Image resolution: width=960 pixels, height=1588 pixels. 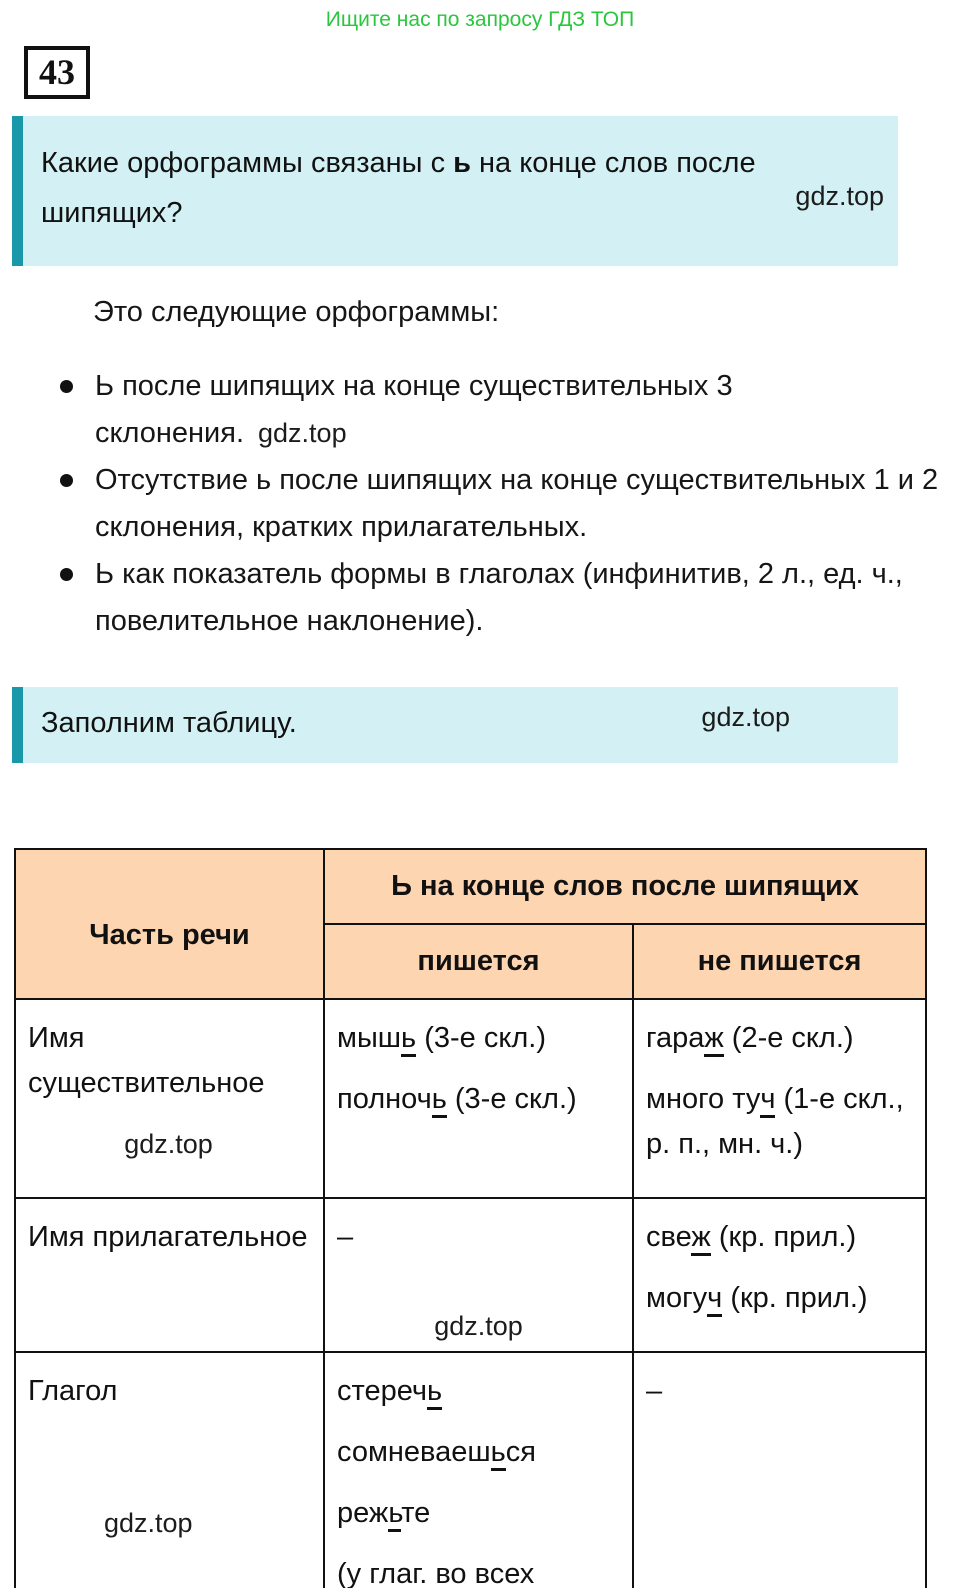 I want to click on cell-part-of-speech: Имя существительное gdz.top, so click(x=169, y=1098).